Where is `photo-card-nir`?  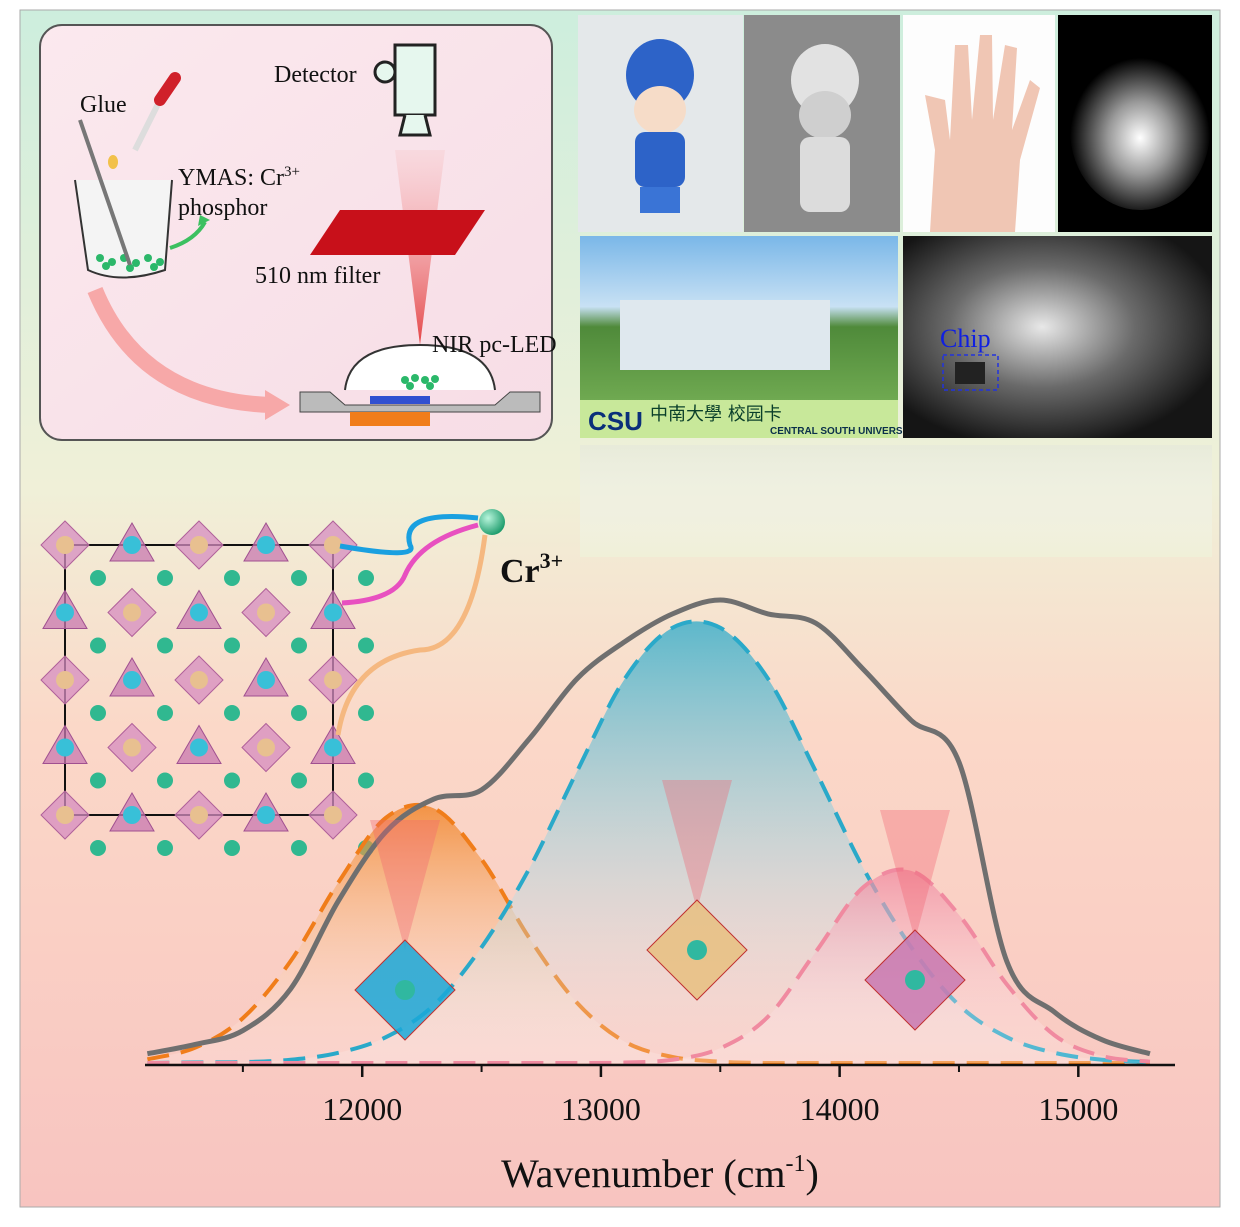
photo-card-nir is located at coordinates (1057, 337).